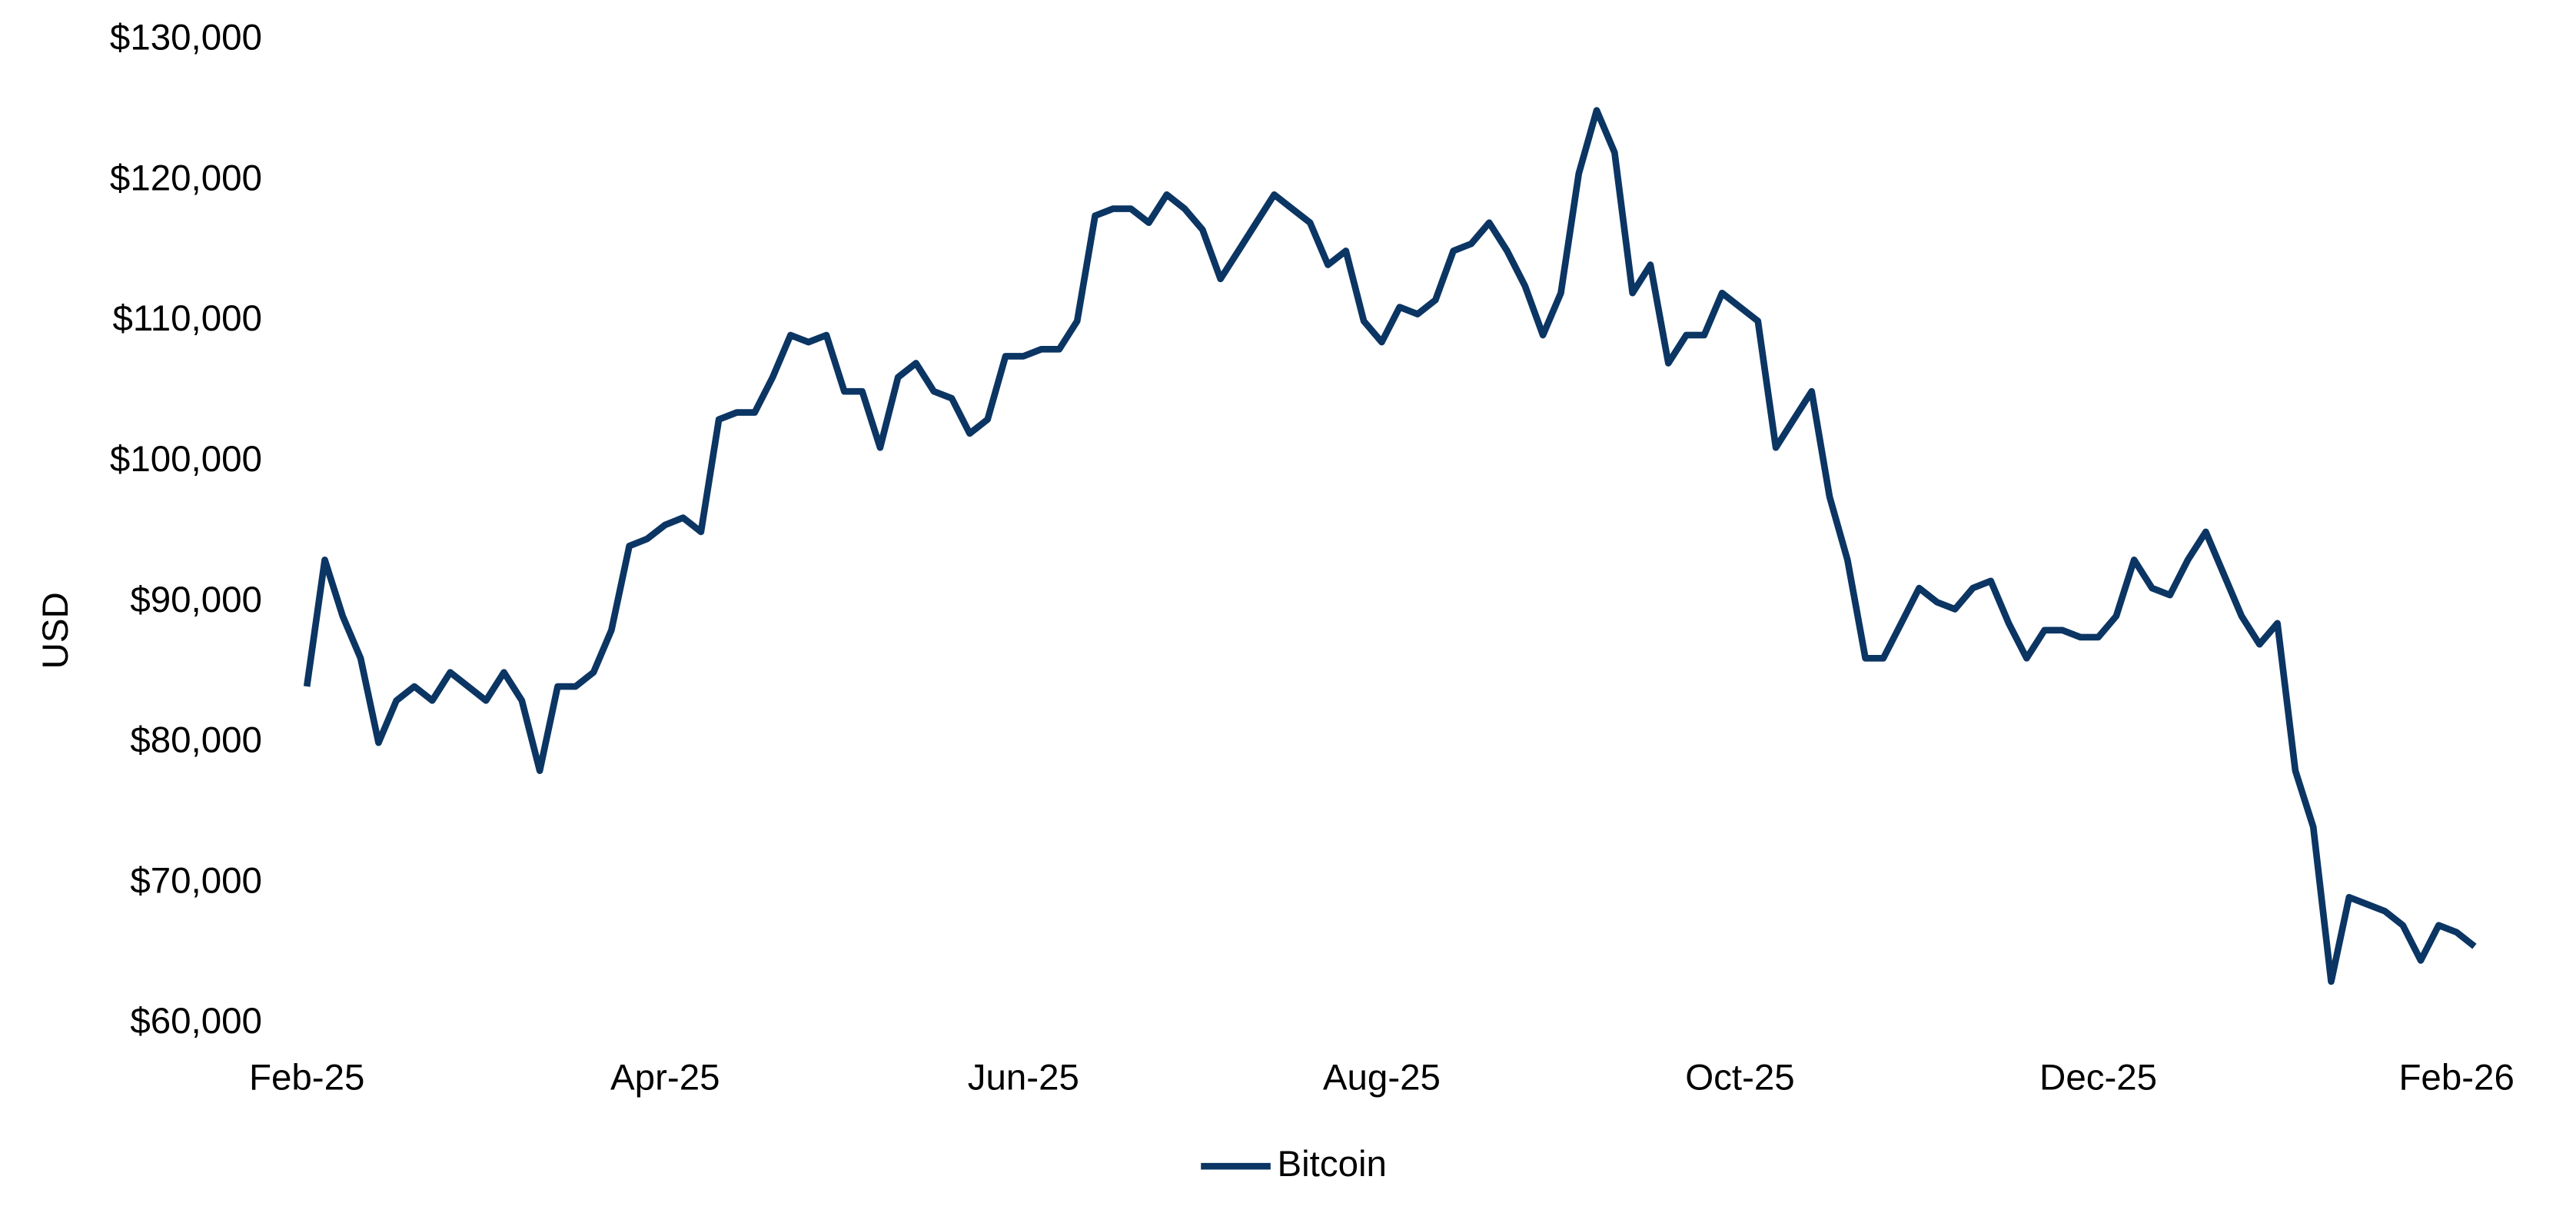 The width and height of the screenshot is (2576, 1213). Describe the element at coordinates (186, 459) in the screenshot. I see `y-tick-label: $100,000` at that location.